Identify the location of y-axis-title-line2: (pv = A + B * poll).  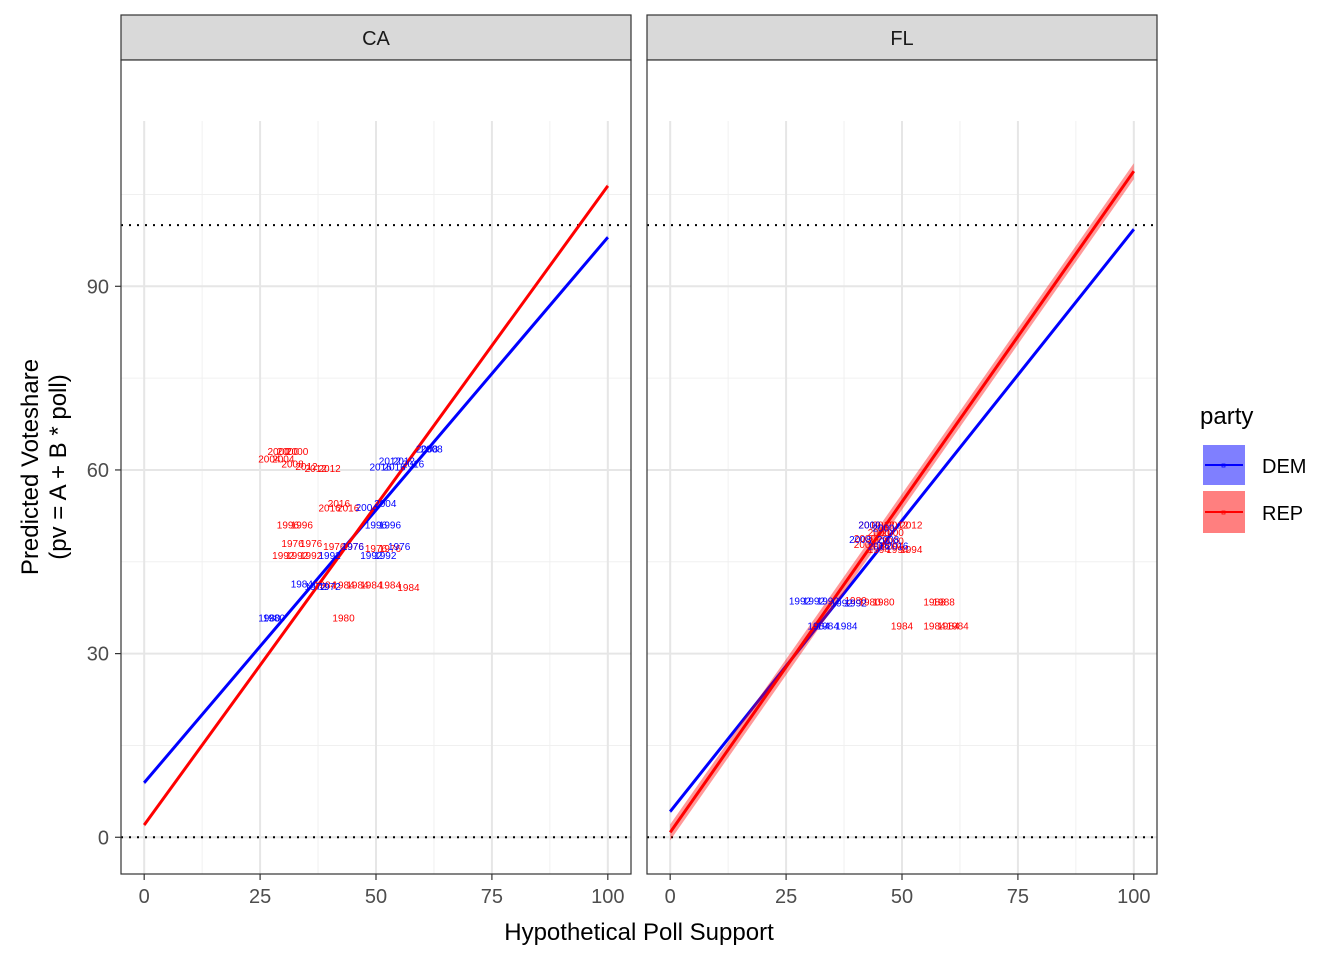
(58, 466).